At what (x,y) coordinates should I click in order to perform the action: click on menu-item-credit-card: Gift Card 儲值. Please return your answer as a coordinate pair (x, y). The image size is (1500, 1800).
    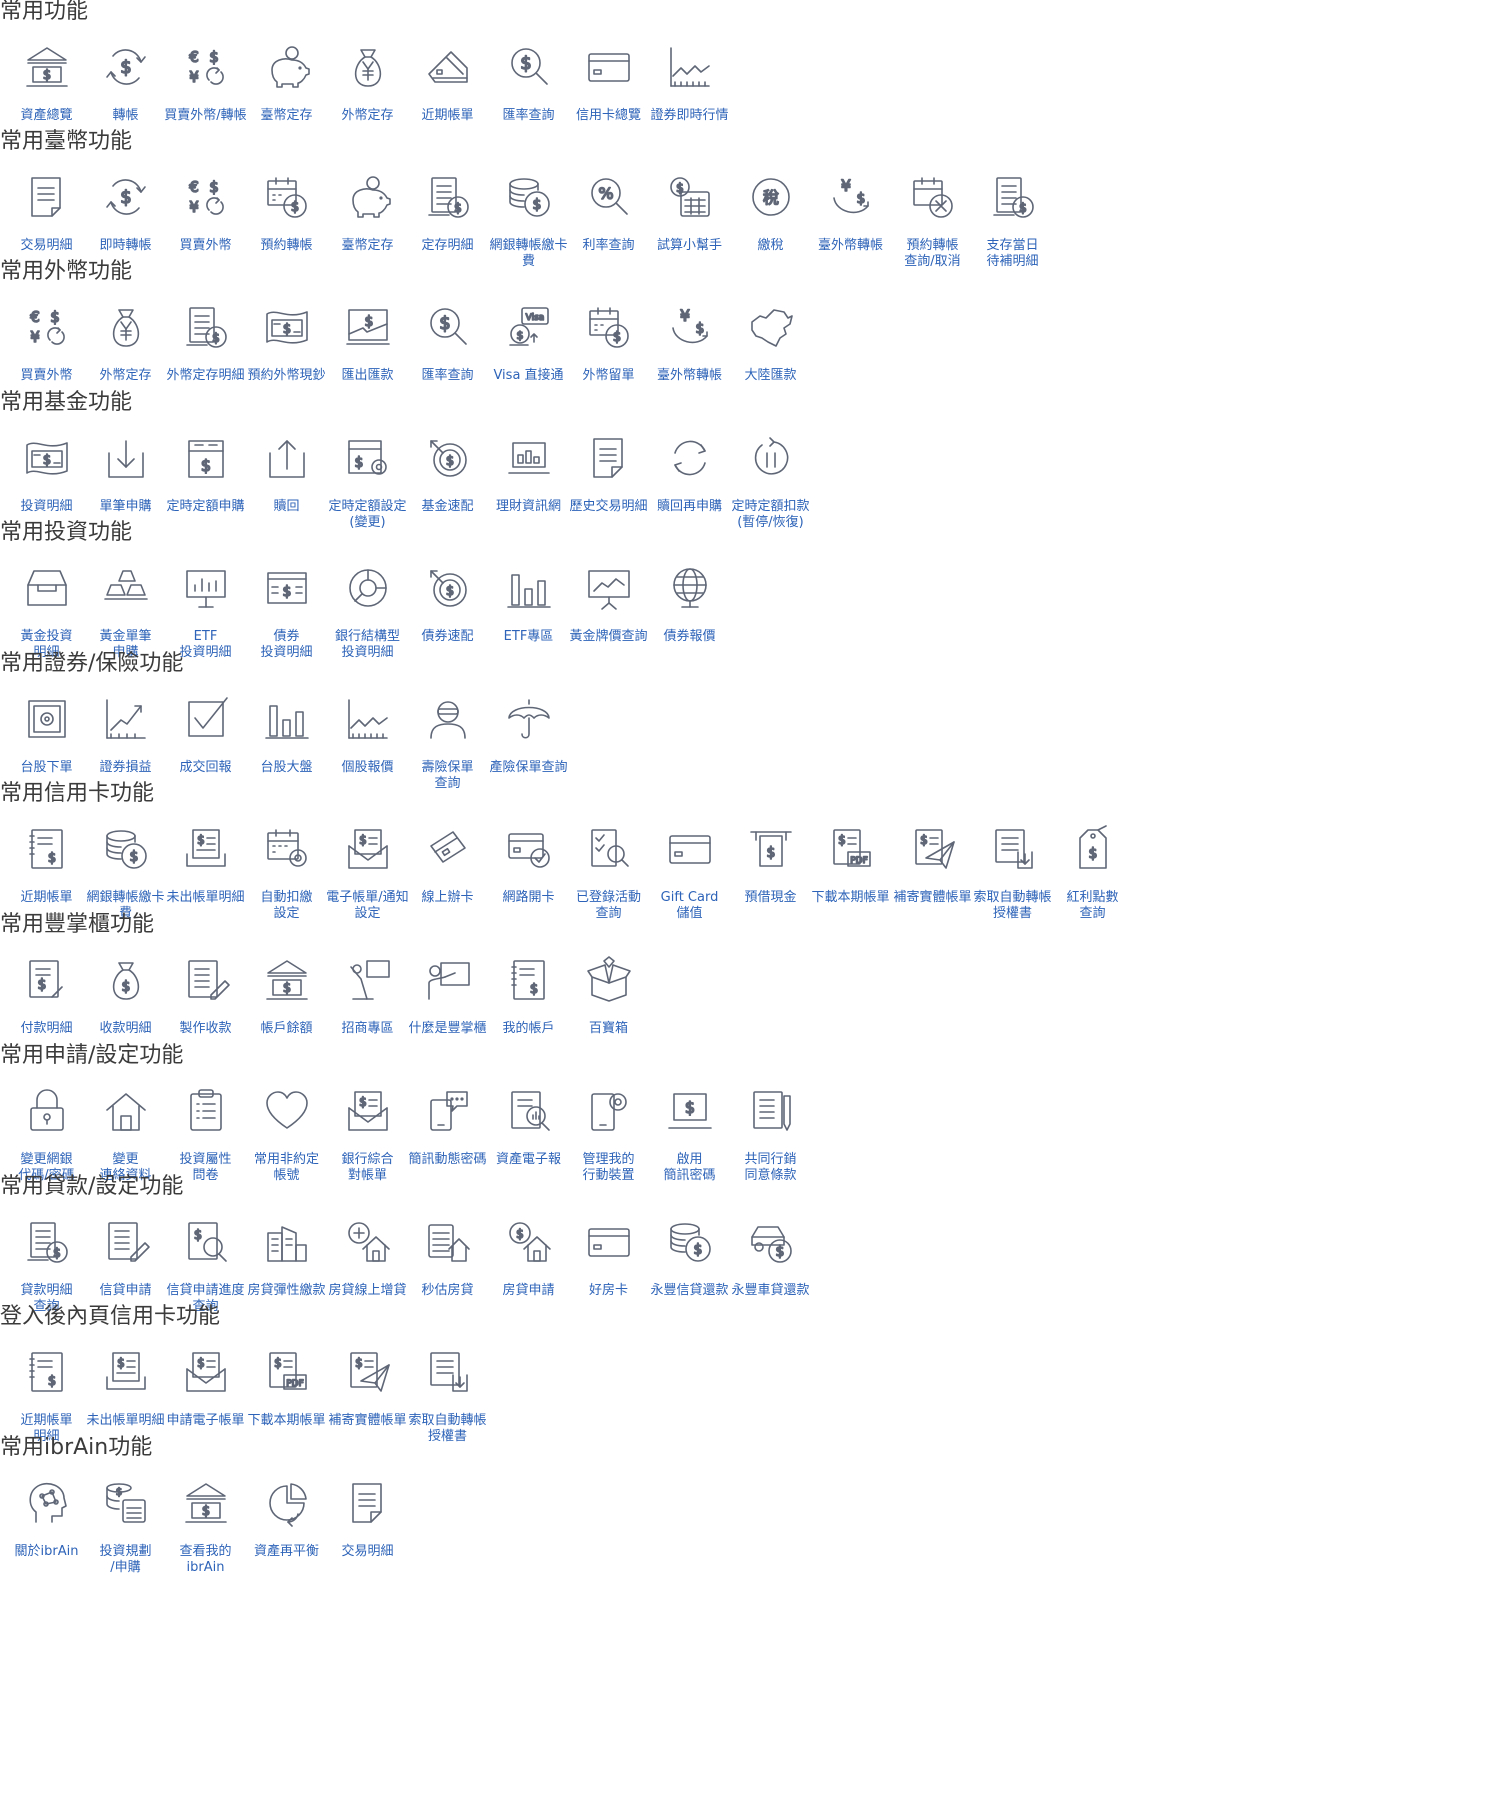
    Looking at the image, I should click on (689, 886).